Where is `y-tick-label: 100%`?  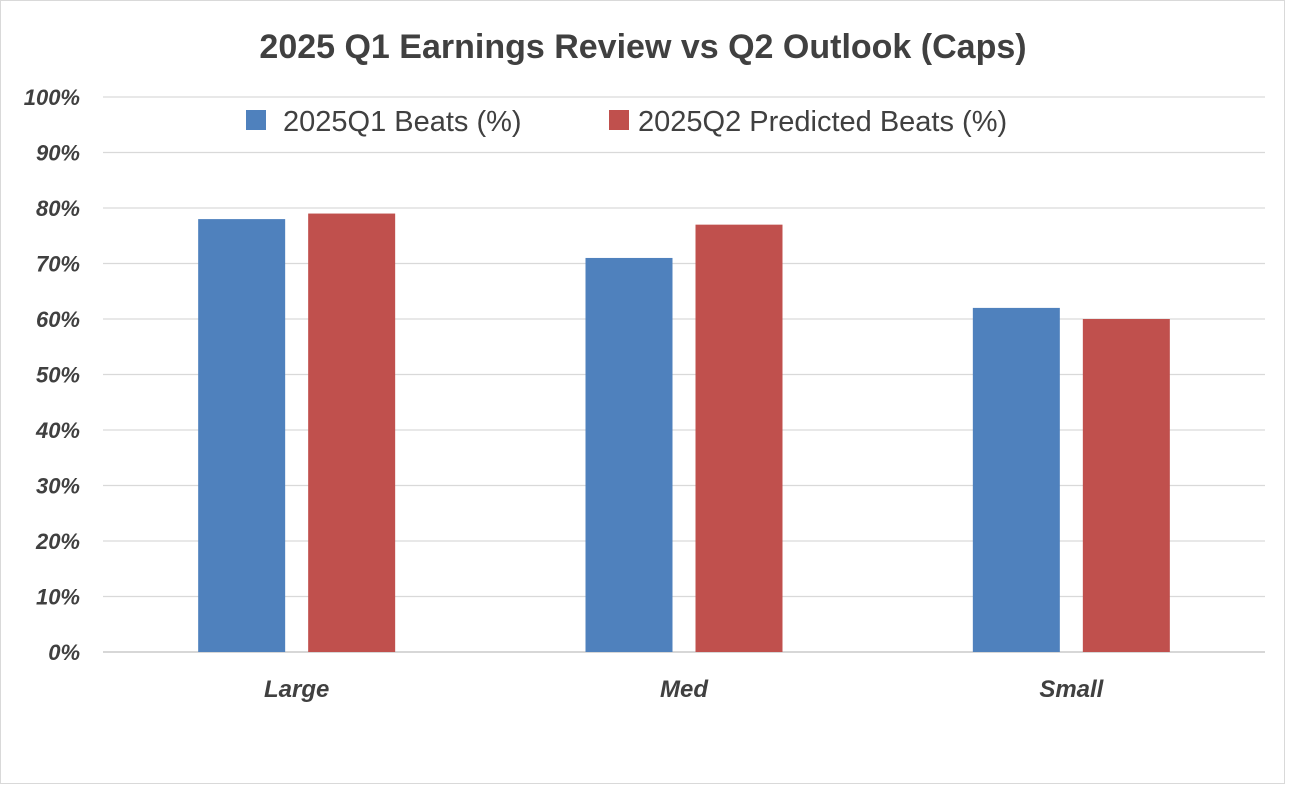
y-tick-label: 100% is located at coordinates (52, 97).